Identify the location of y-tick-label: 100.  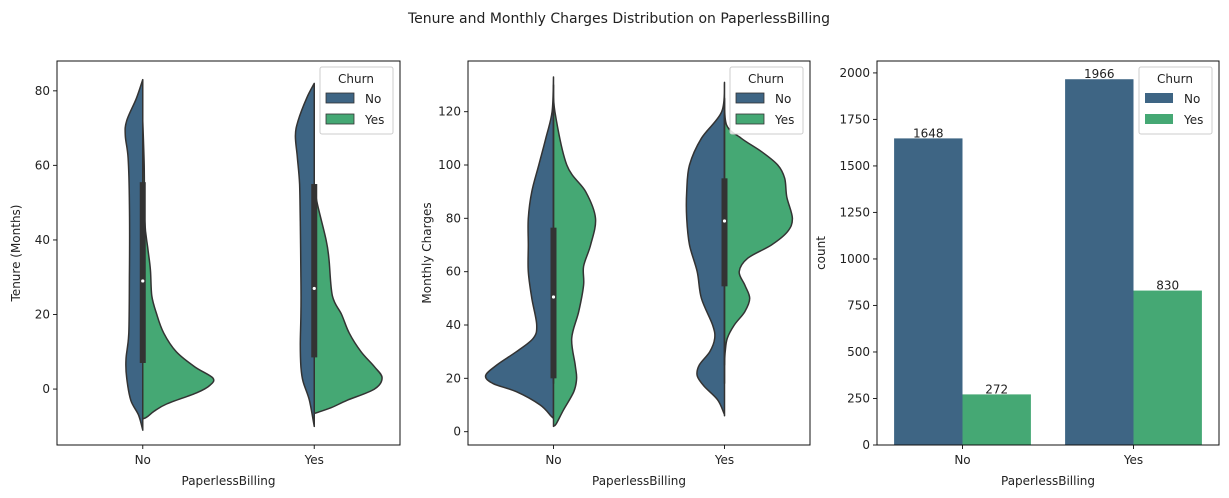
(449, 165).